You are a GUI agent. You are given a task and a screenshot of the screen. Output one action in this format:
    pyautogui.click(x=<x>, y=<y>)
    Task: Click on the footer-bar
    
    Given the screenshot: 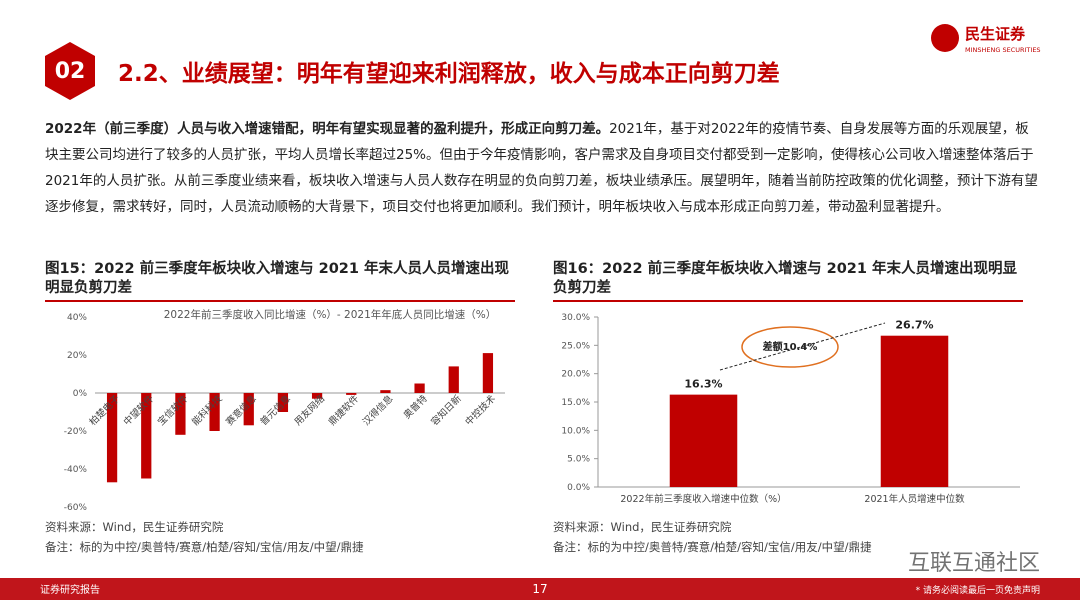 What is the action you would take?
    pyautogui.click(x=540, y=589)
    